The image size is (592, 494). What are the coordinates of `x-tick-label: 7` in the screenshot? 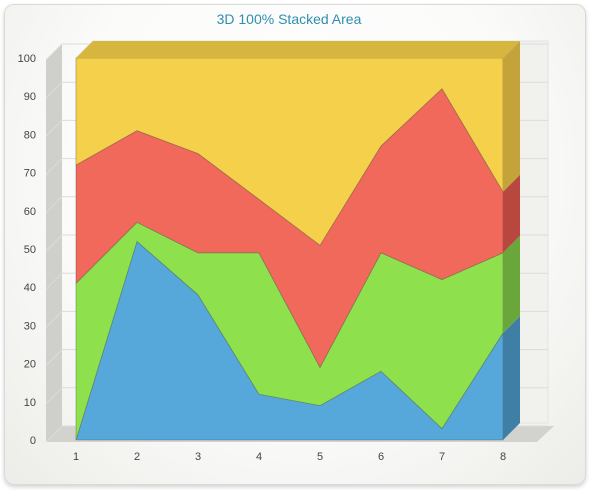 It's located at (442, 457).